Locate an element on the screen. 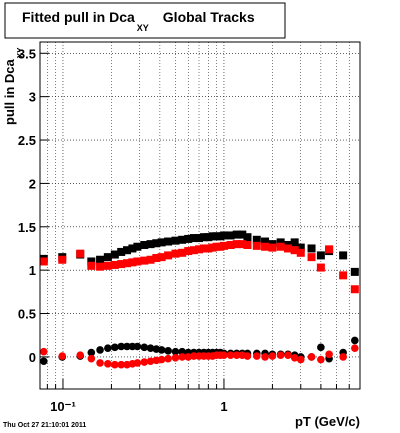  title-box is located at coordinates (145, 20).